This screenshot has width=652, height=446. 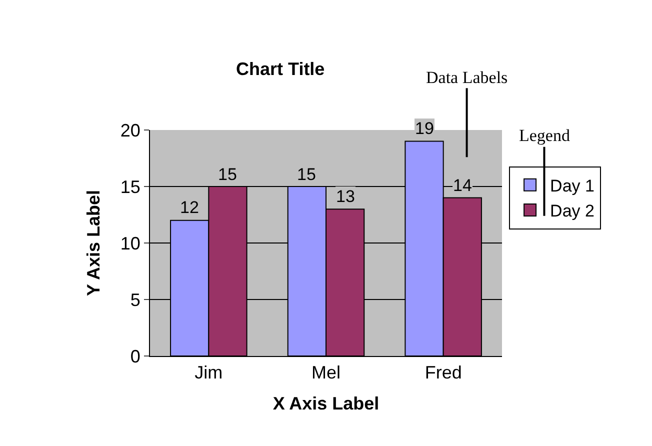 What do you see at coordinates (130, 130) in the screenshot?
I see `y-tick-label: 20` at bounding box center [130, 130].